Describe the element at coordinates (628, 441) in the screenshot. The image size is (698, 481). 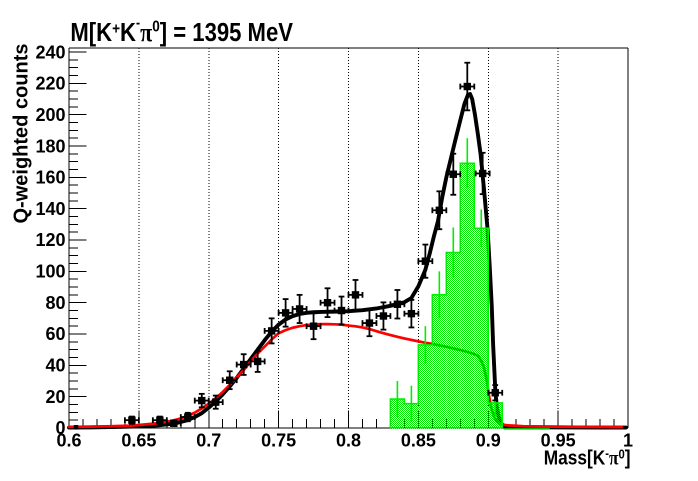
I see `svg-text: 1` at that location.